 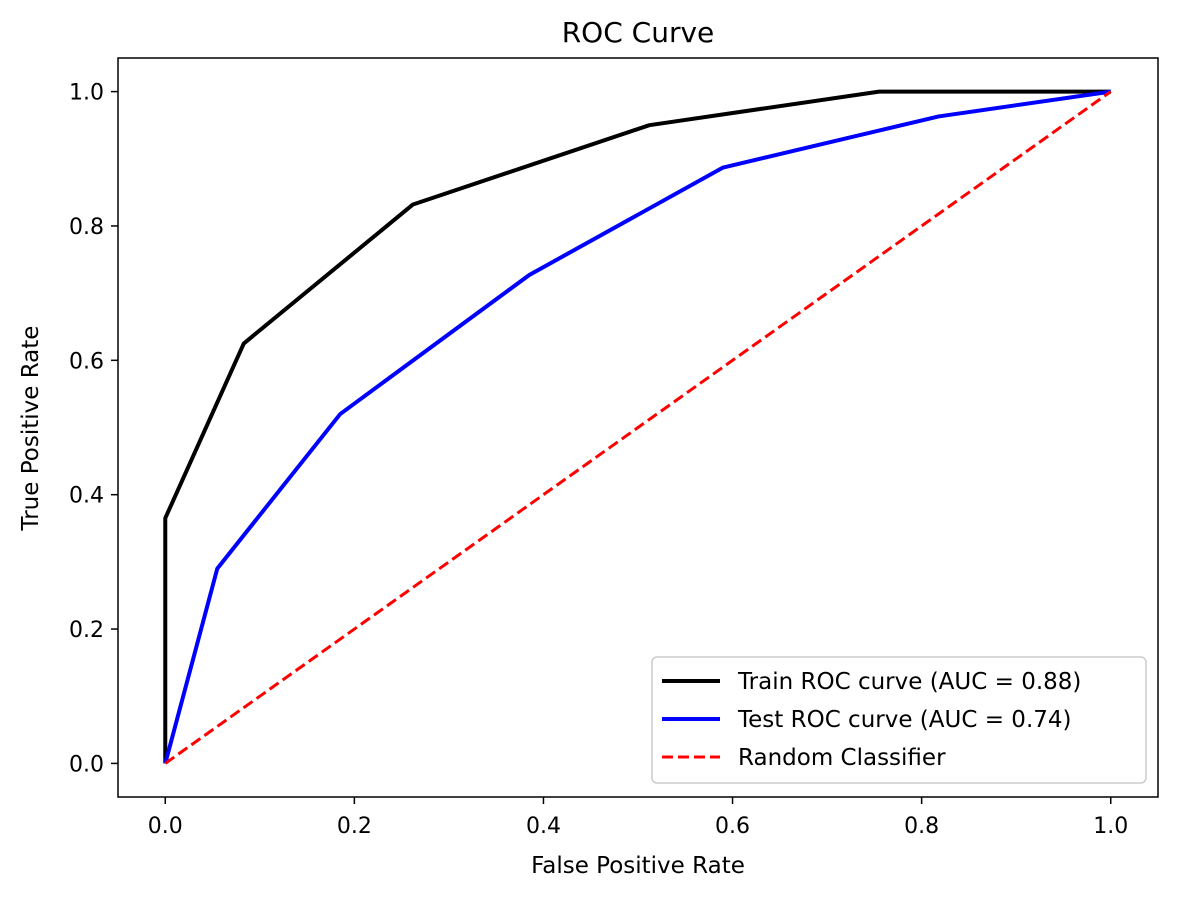 What do you see at coordinates (842, 758) in the screenshot?
I see `legend-label-3: Random Classifier` at bounding box center [842, 758].